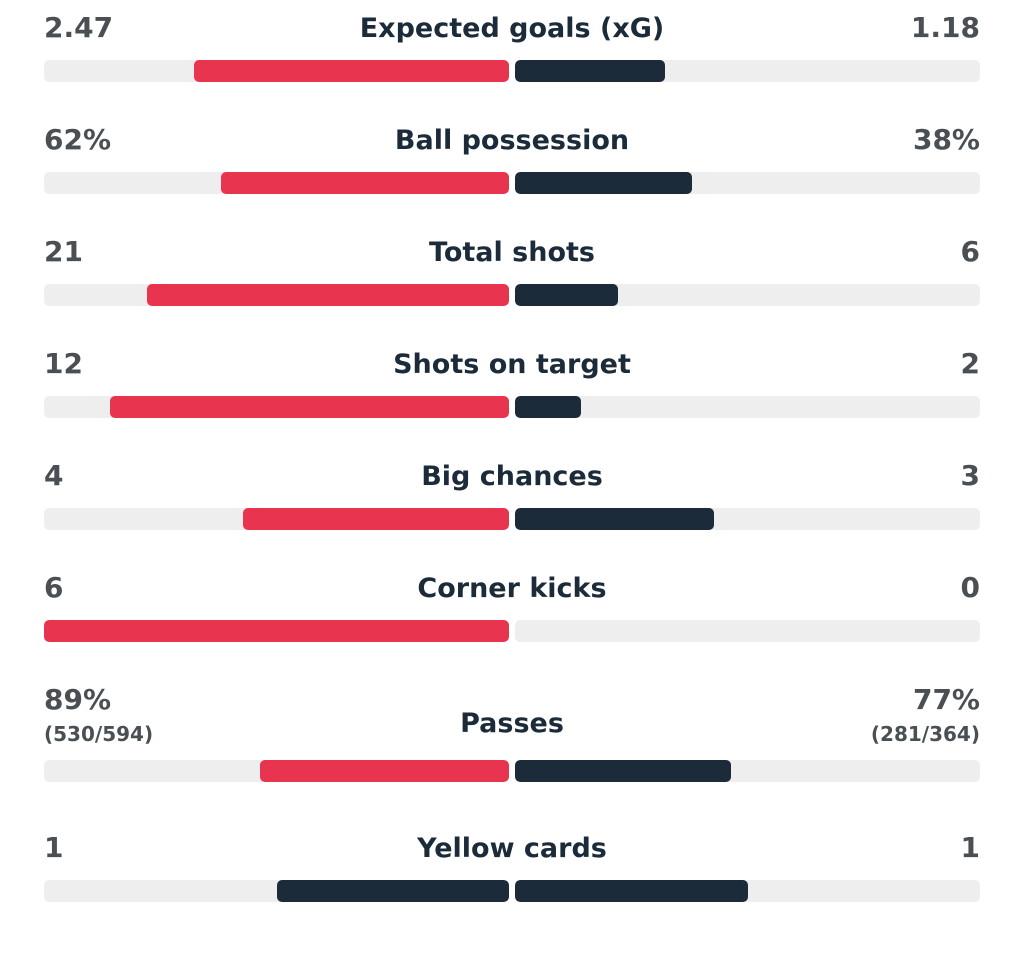  What do you see at coordinates (63, 251) in the screenshot?
I see `home-value-text: 21` at bounding box center [63, 251].